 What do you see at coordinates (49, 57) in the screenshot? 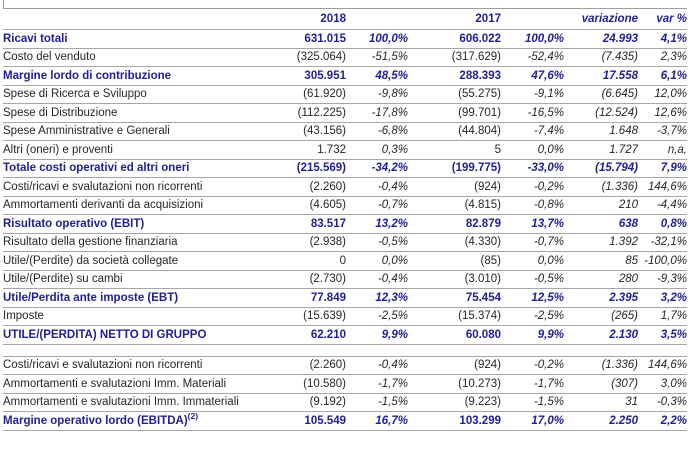
I see `row-label: Costo del venduto` at bounding box center [49, 57].